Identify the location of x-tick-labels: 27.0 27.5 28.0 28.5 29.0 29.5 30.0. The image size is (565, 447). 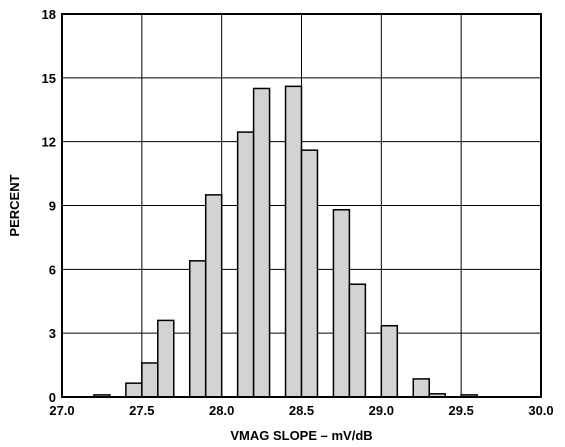
(301, 410).